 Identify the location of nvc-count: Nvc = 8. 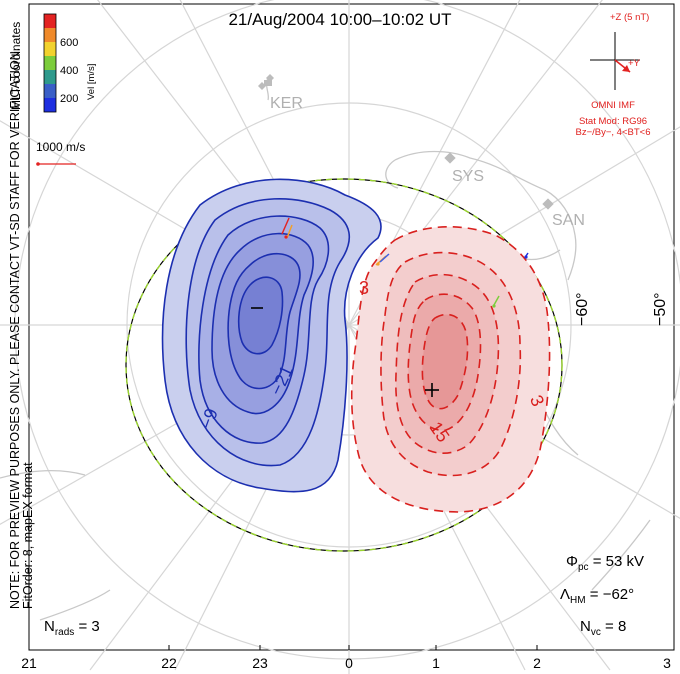
(603, 628).